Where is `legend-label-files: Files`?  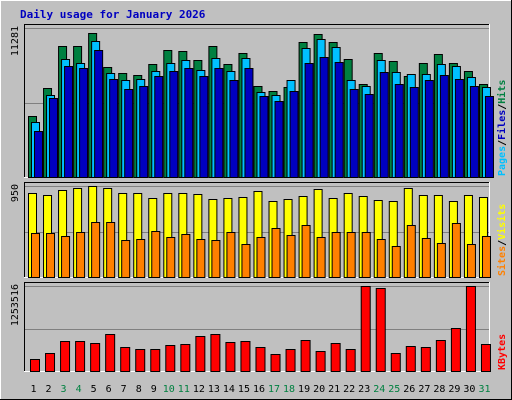
legend-label-files: Files is located at coordinates (502, 125).